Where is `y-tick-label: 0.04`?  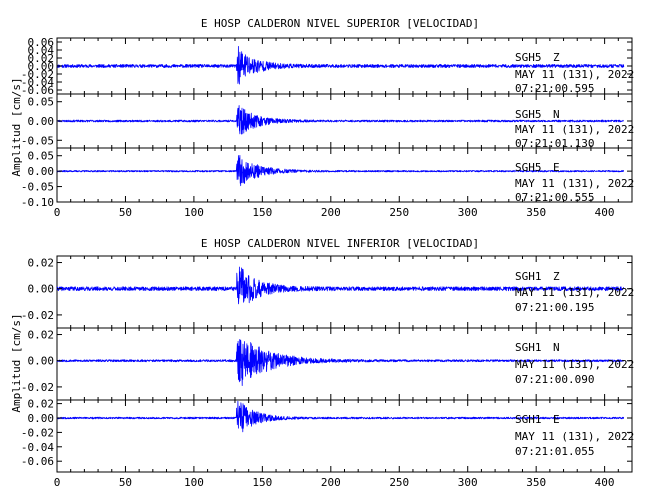 y-tick-label: 0.04 is located at coordinates (41, 50).